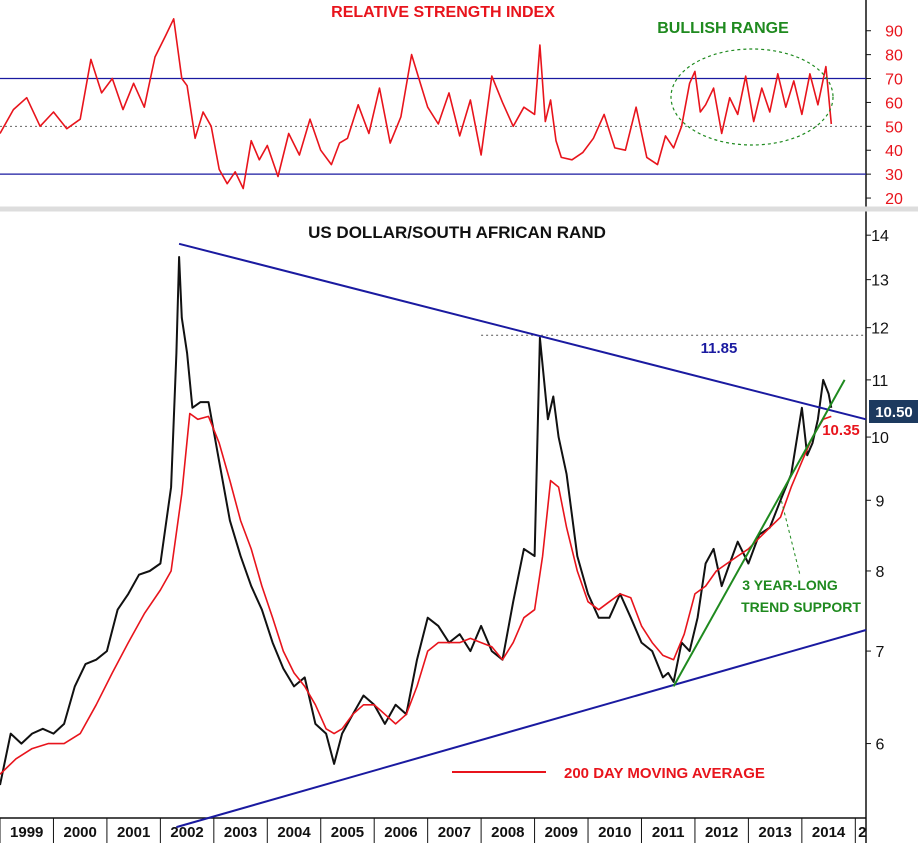 Image resolution: width=918 pixels, height=843 pixels. I want to click on last-value-box, so click(893, 411).